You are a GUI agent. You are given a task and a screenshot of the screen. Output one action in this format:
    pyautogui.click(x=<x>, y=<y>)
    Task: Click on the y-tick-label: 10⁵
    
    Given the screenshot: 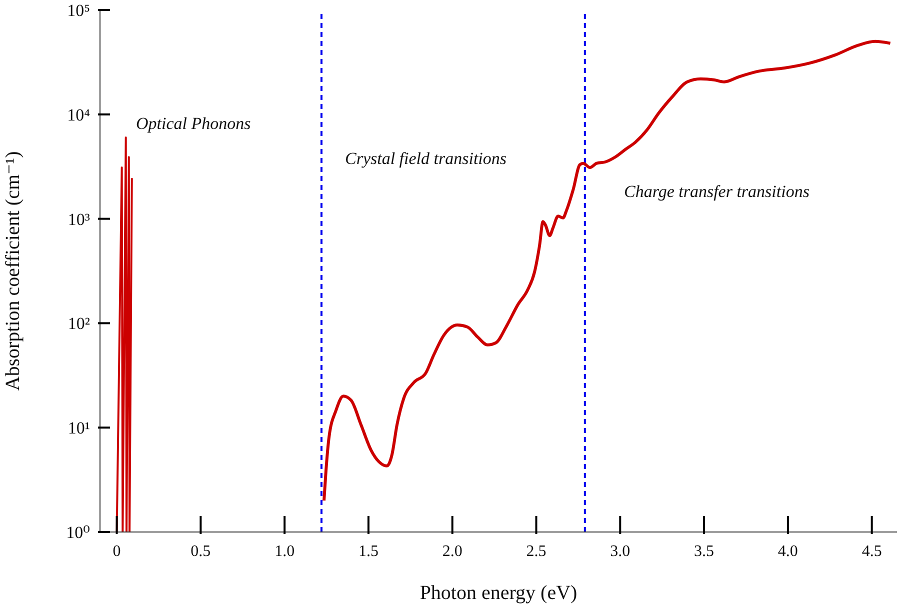 What is the action you would take?
    pyautogui.click(x=78, y=10)
    